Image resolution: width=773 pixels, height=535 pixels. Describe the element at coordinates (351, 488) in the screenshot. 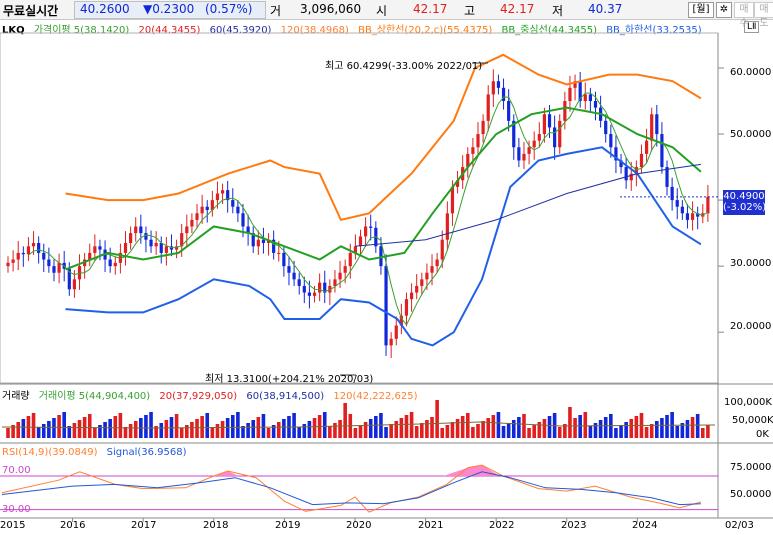

I see `signal-line` at that location.